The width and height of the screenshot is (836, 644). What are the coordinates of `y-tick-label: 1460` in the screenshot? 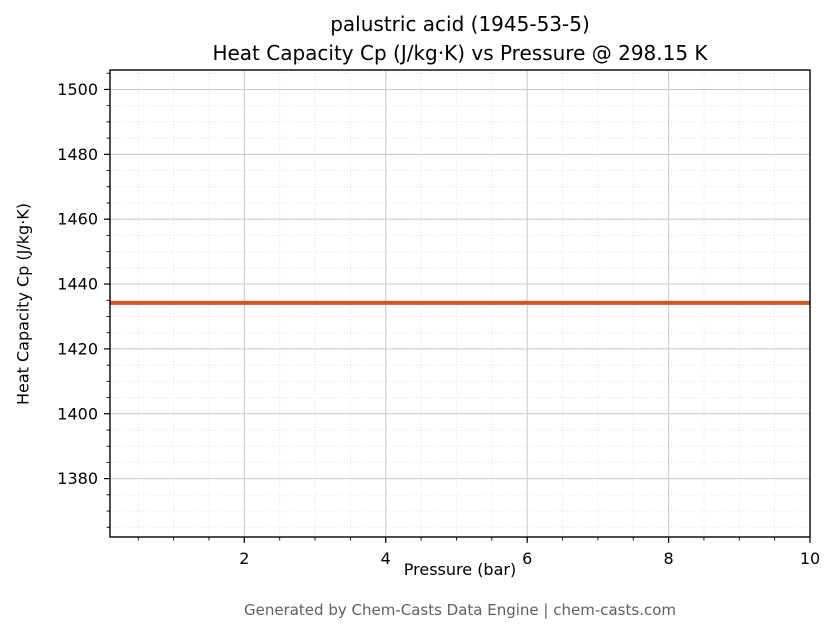 It's located at (77, 219).